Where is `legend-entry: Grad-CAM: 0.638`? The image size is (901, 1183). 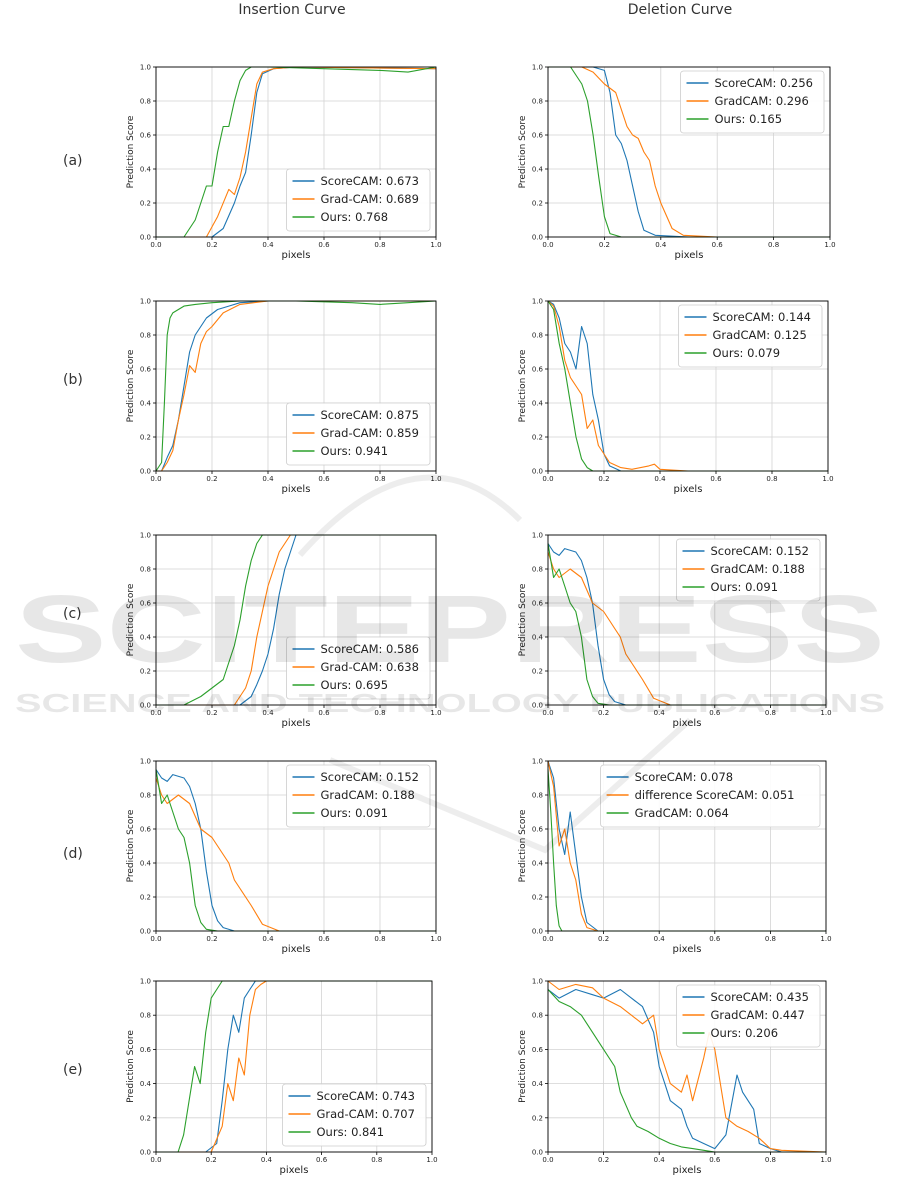
legend-entry: Grad-CAM: 0.638 is located at coordinates (370, 667).